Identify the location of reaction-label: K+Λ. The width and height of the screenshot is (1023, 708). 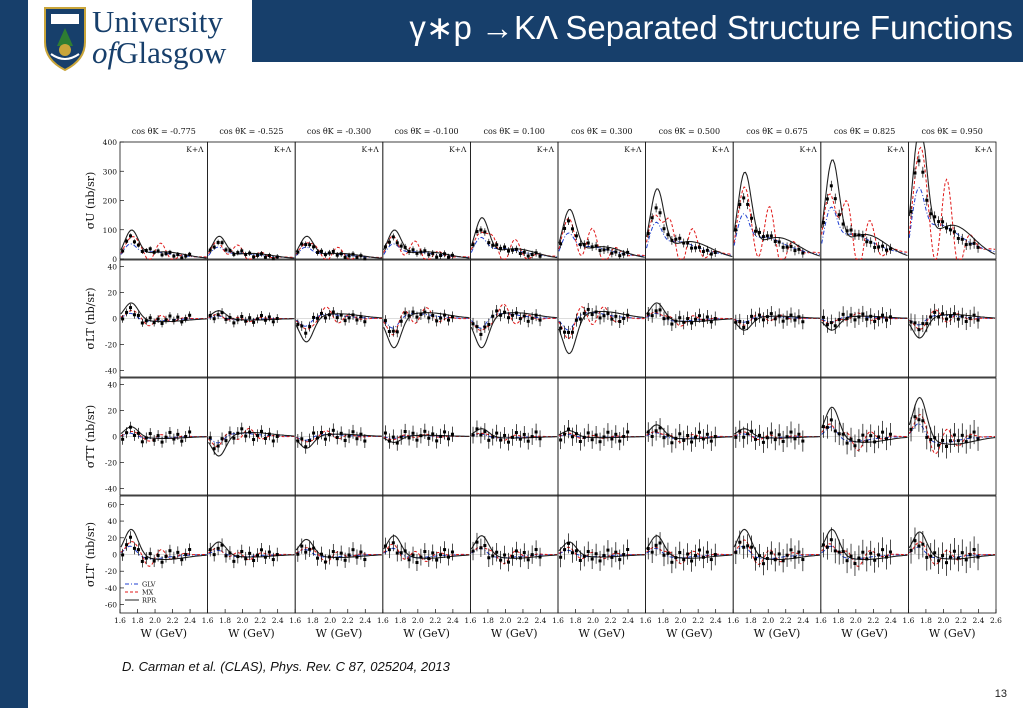
(984, 149).